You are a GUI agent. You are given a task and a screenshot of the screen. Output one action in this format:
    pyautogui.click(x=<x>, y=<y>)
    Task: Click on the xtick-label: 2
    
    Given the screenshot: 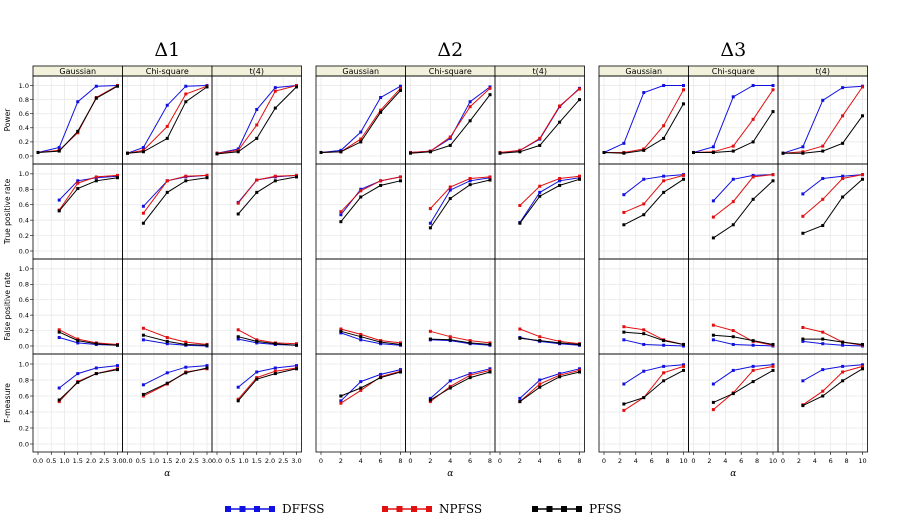 What is the action you would take?
    pyautogui.click(x=520, y=461)
    